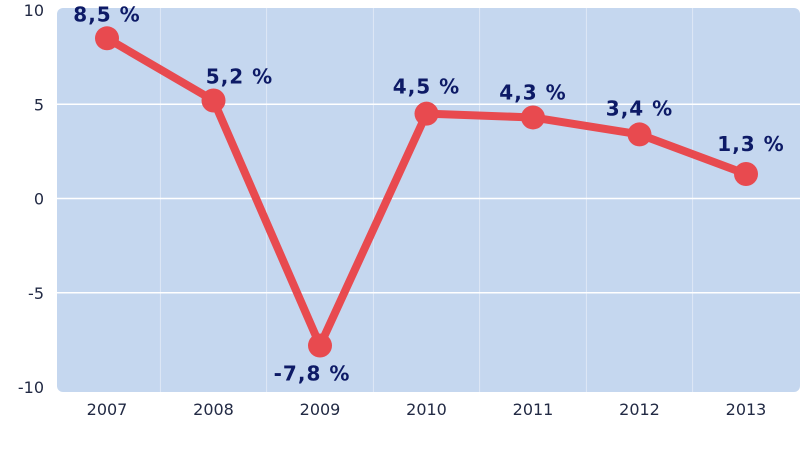 The image size is (800, 449). Describe the element at coordinates (639, 409) in the screenshot. I see `x-tick-label: 2012` at that location.